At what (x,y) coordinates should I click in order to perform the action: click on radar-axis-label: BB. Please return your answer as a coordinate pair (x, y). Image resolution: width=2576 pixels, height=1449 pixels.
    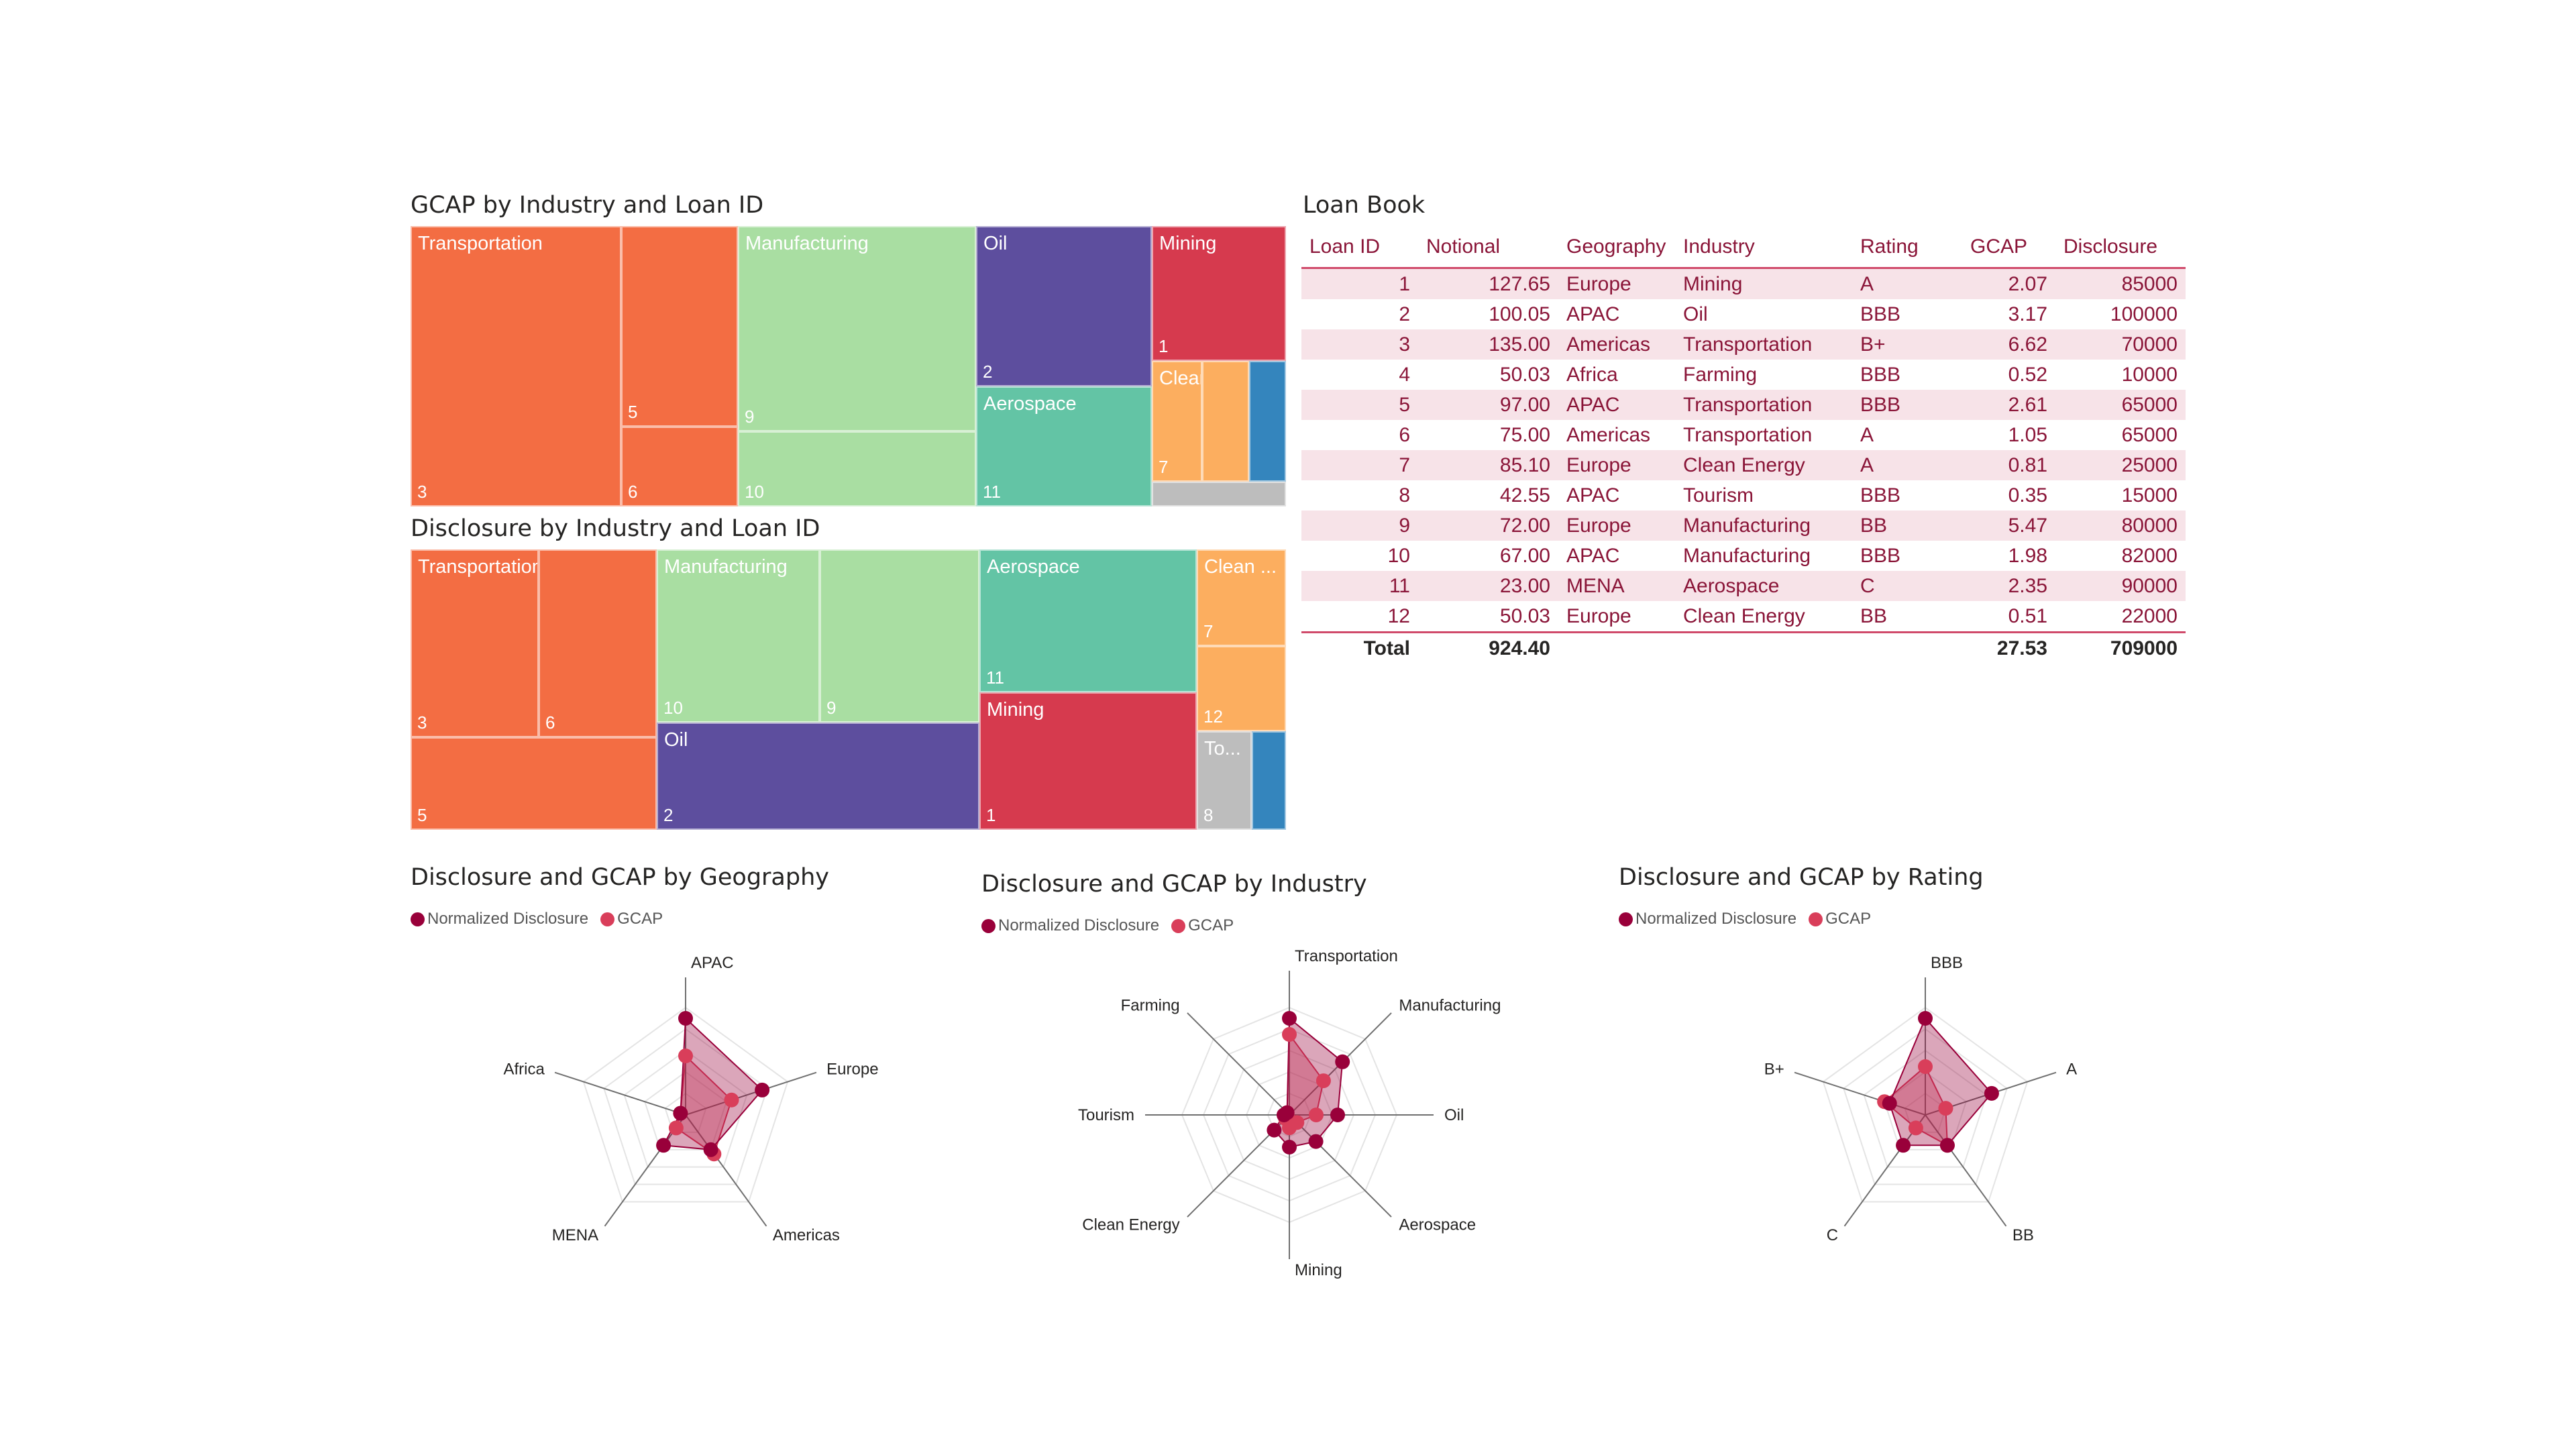
    Looking at the image, I should click on (2023, 1235).